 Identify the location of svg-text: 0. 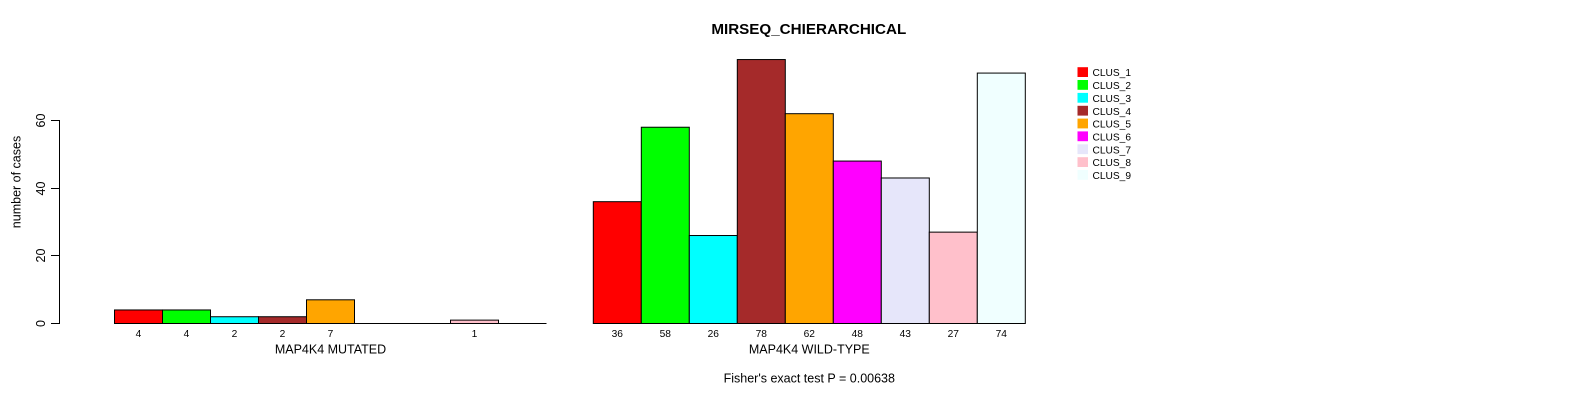
(41, 323).